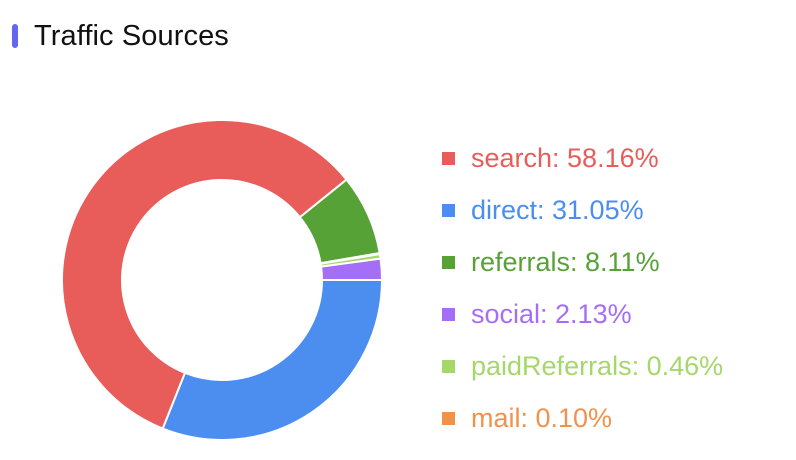 Image resolution: width=796 pixels, height=460 pixels. I want to click on legend-swatch-search, so click(448, 158).